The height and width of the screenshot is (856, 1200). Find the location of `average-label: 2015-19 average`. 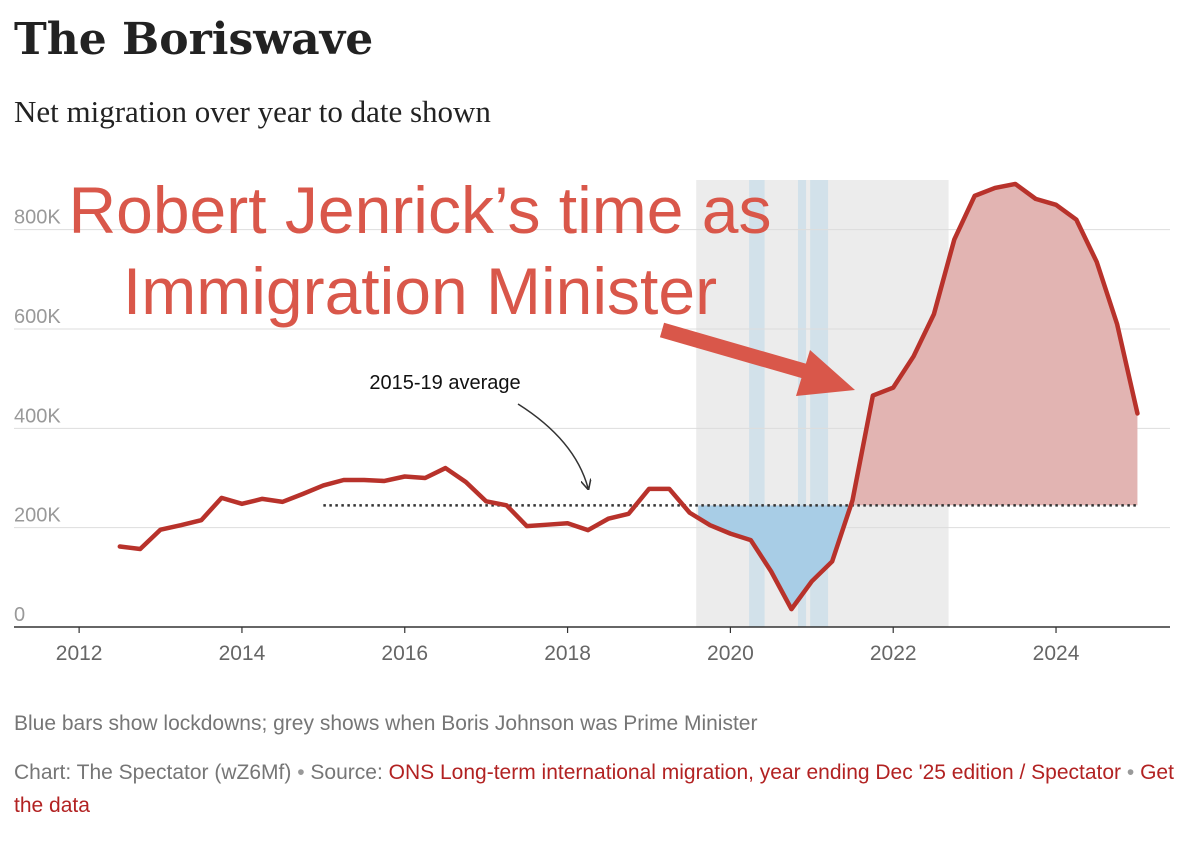

average-label: 2015-19 average is located at coordinates (444, 383).